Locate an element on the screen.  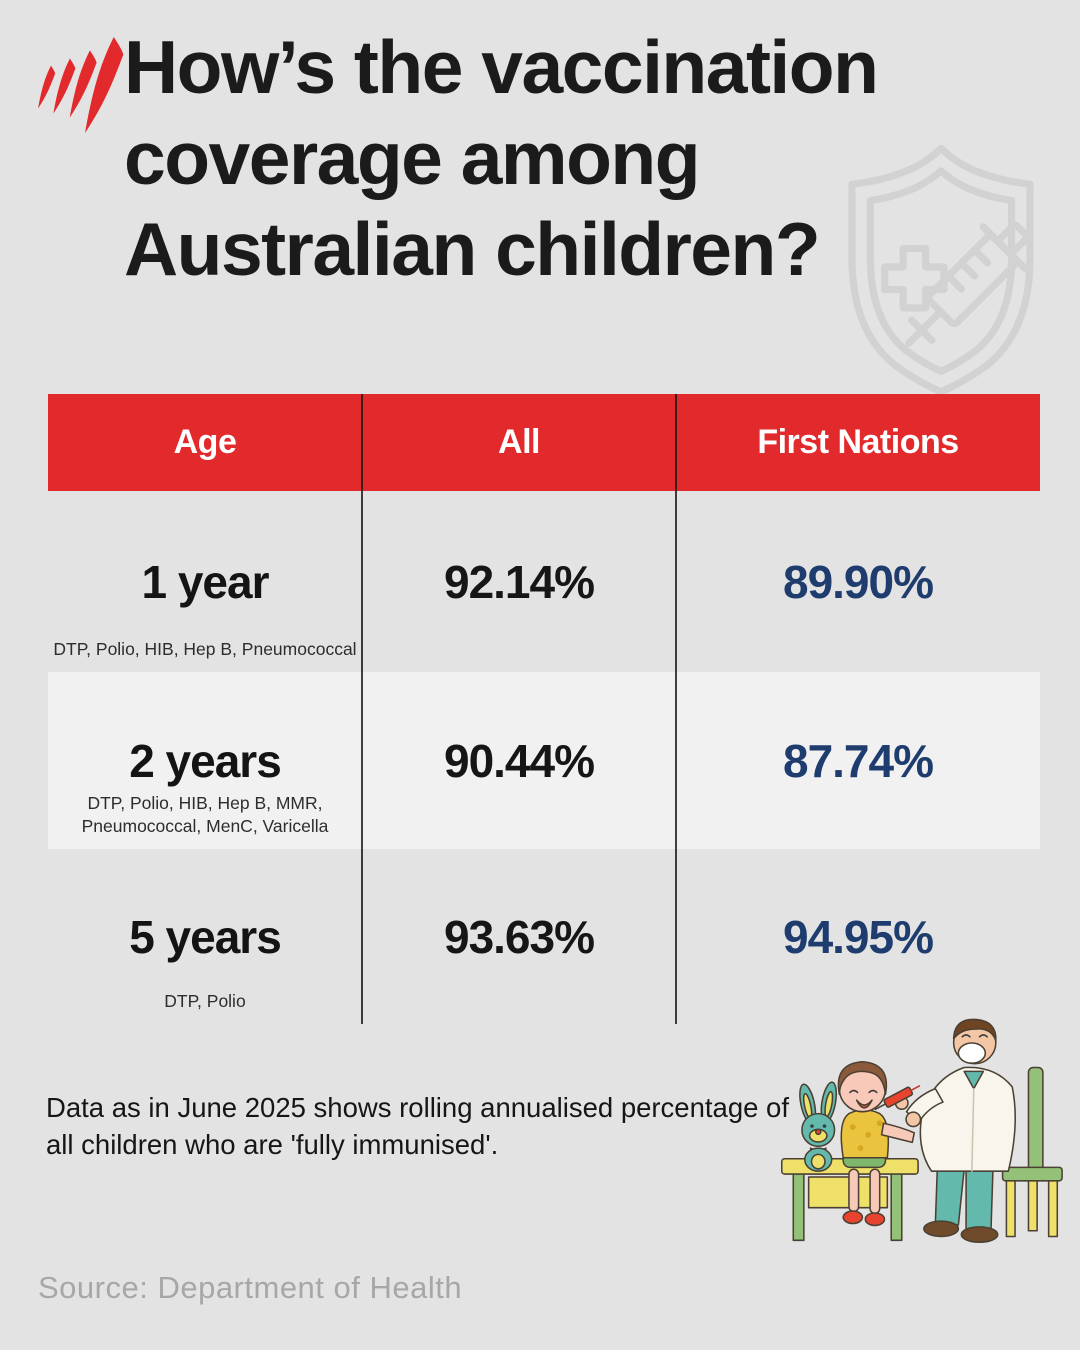
shield-syringe-watermark-icon is located at coordinates (941, 267).